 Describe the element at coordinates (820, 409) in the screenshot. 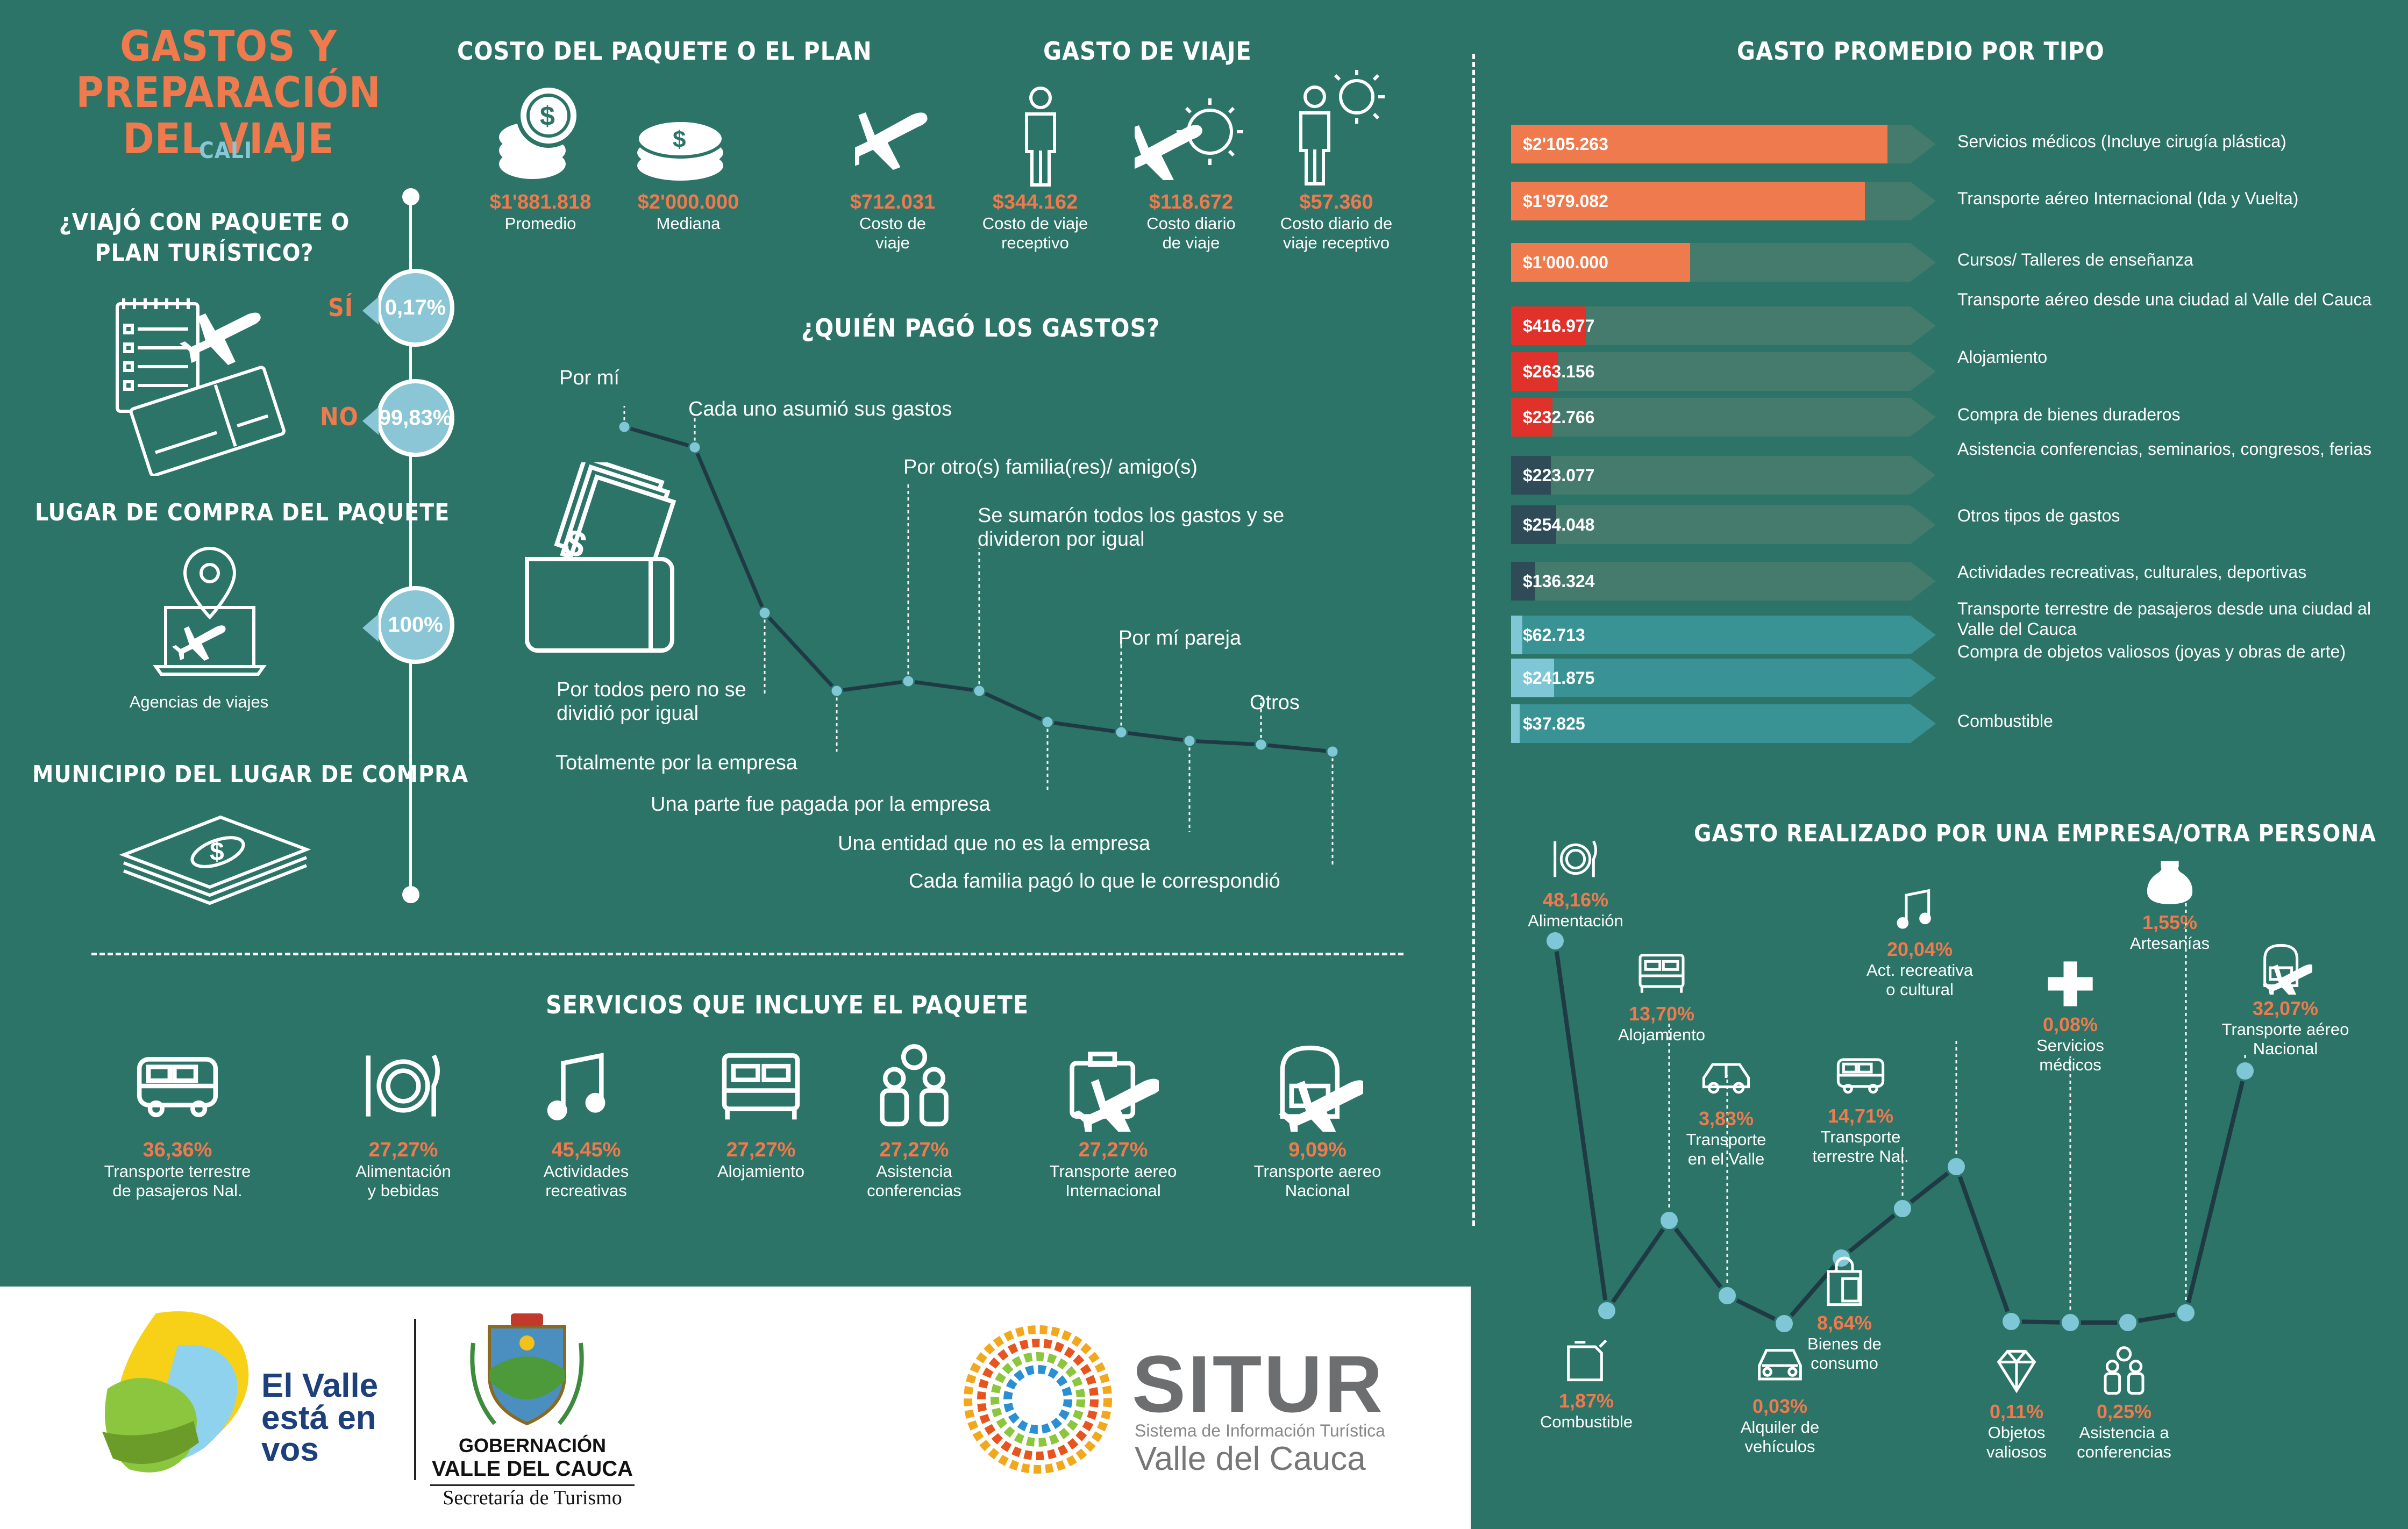

I see `who-paid-label: Cada uno asumió sus gastos` at that location.